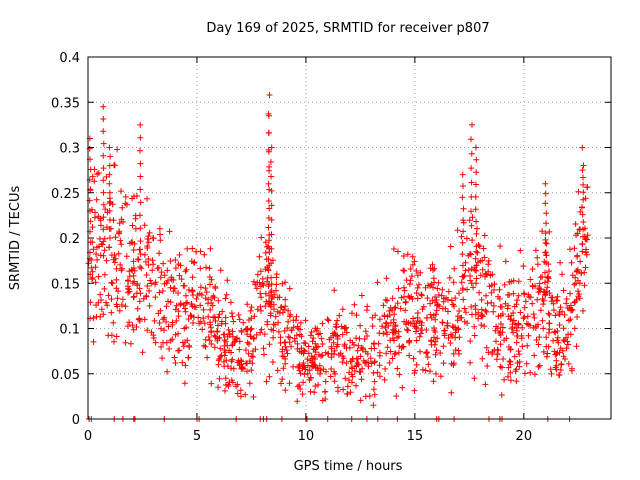  What do you see at coordinates (69, 149) in the screenshot?
I see `y-tick-label: 0.3` at bounding box center [69, 149].